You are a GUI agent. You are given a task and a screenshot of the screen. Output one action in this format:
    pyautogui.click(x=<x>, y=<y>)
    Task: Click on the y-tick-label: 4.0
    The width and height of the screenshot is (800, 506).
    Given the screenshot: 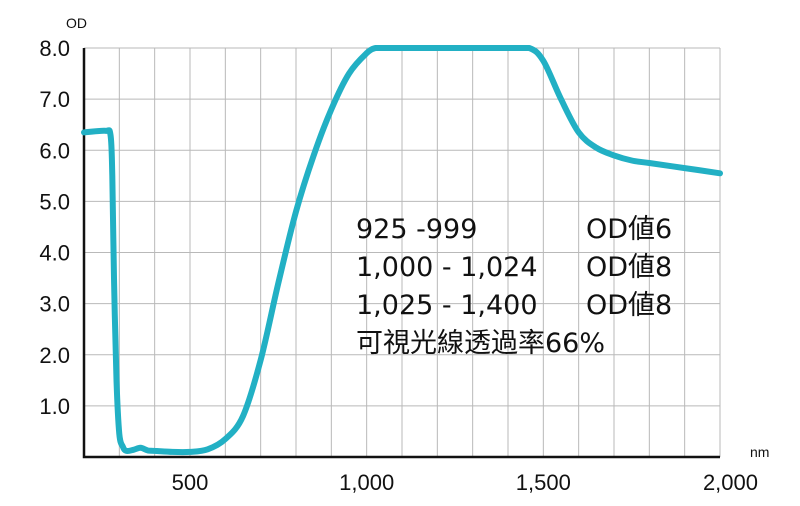 What is the action you would take?
    pyautogui.click(x=54, y=253)
    